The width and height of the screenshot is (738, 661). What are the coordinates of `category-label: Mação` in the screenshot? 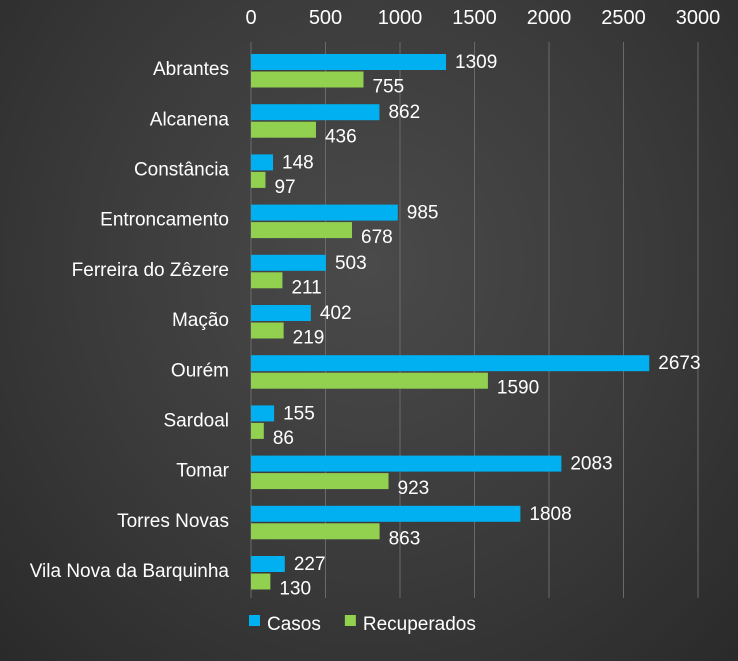 It's located at (200, 320).